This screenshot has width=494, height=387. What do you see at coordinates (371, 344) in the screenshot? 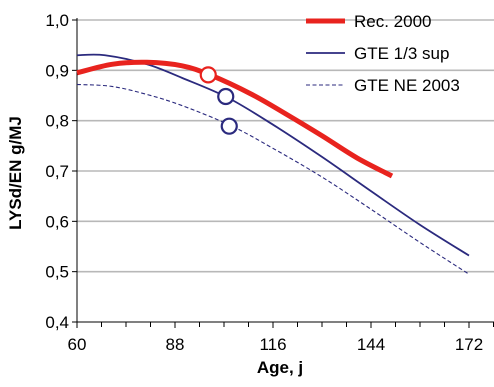
I see `x-tick-label: 144` at bounding box center [371, 344].